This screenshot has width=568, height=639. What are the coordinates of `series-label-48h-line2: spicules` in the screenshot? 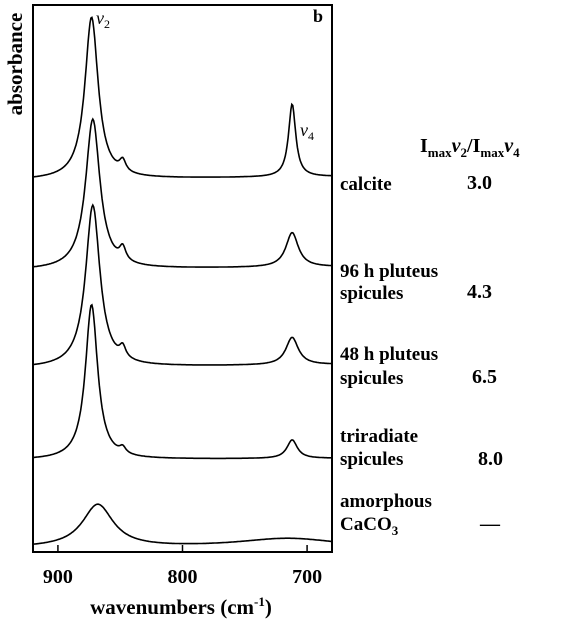 It's located at (372, 378).